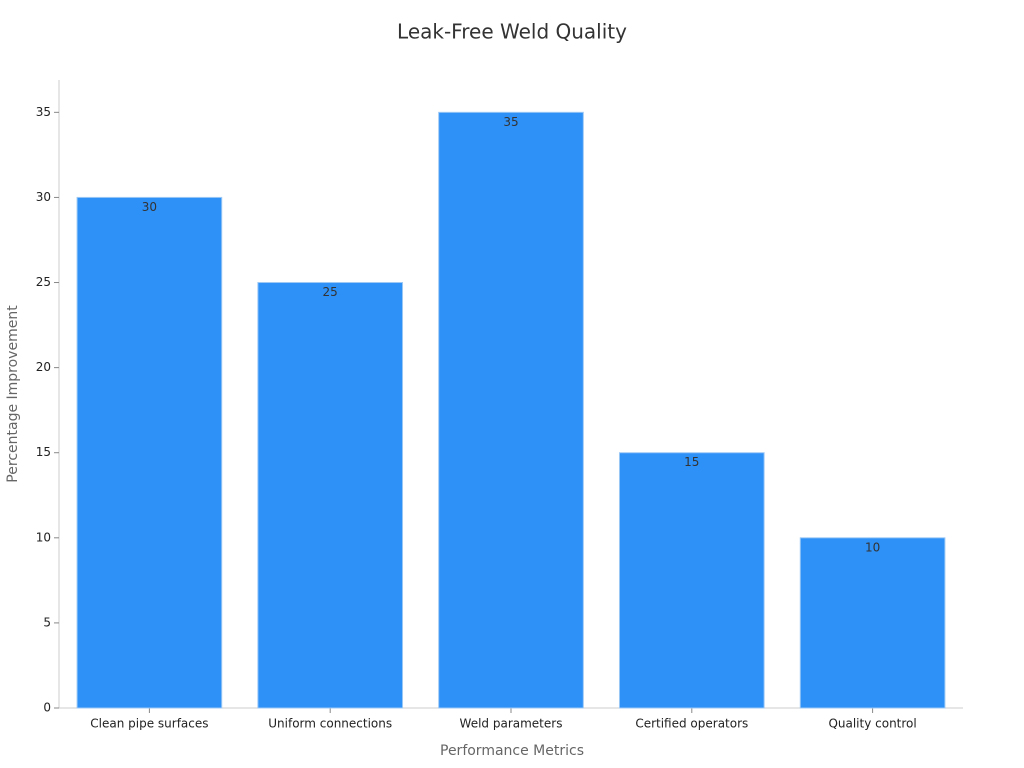 This screenshot has height=768, width=1024. What do you see at coordinates (872, 547) in the screenshot?
I see `value-label: 10` at bounding box center [872, 547].